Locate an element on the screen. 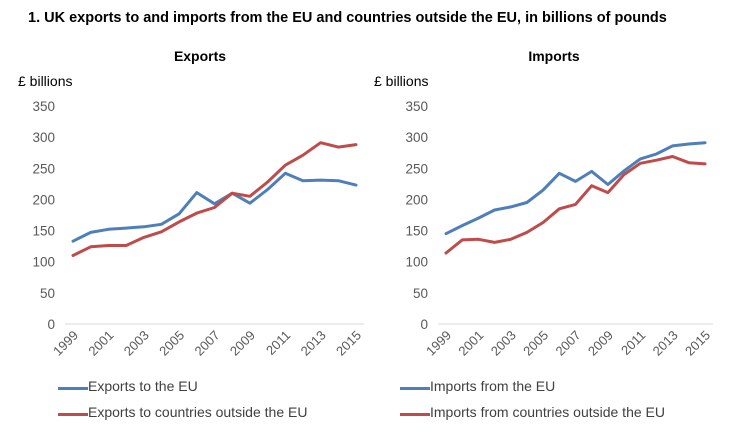 The width and height of the screenshot is (745, 439). chart-title: Exports is located at coordinates (200, 56).